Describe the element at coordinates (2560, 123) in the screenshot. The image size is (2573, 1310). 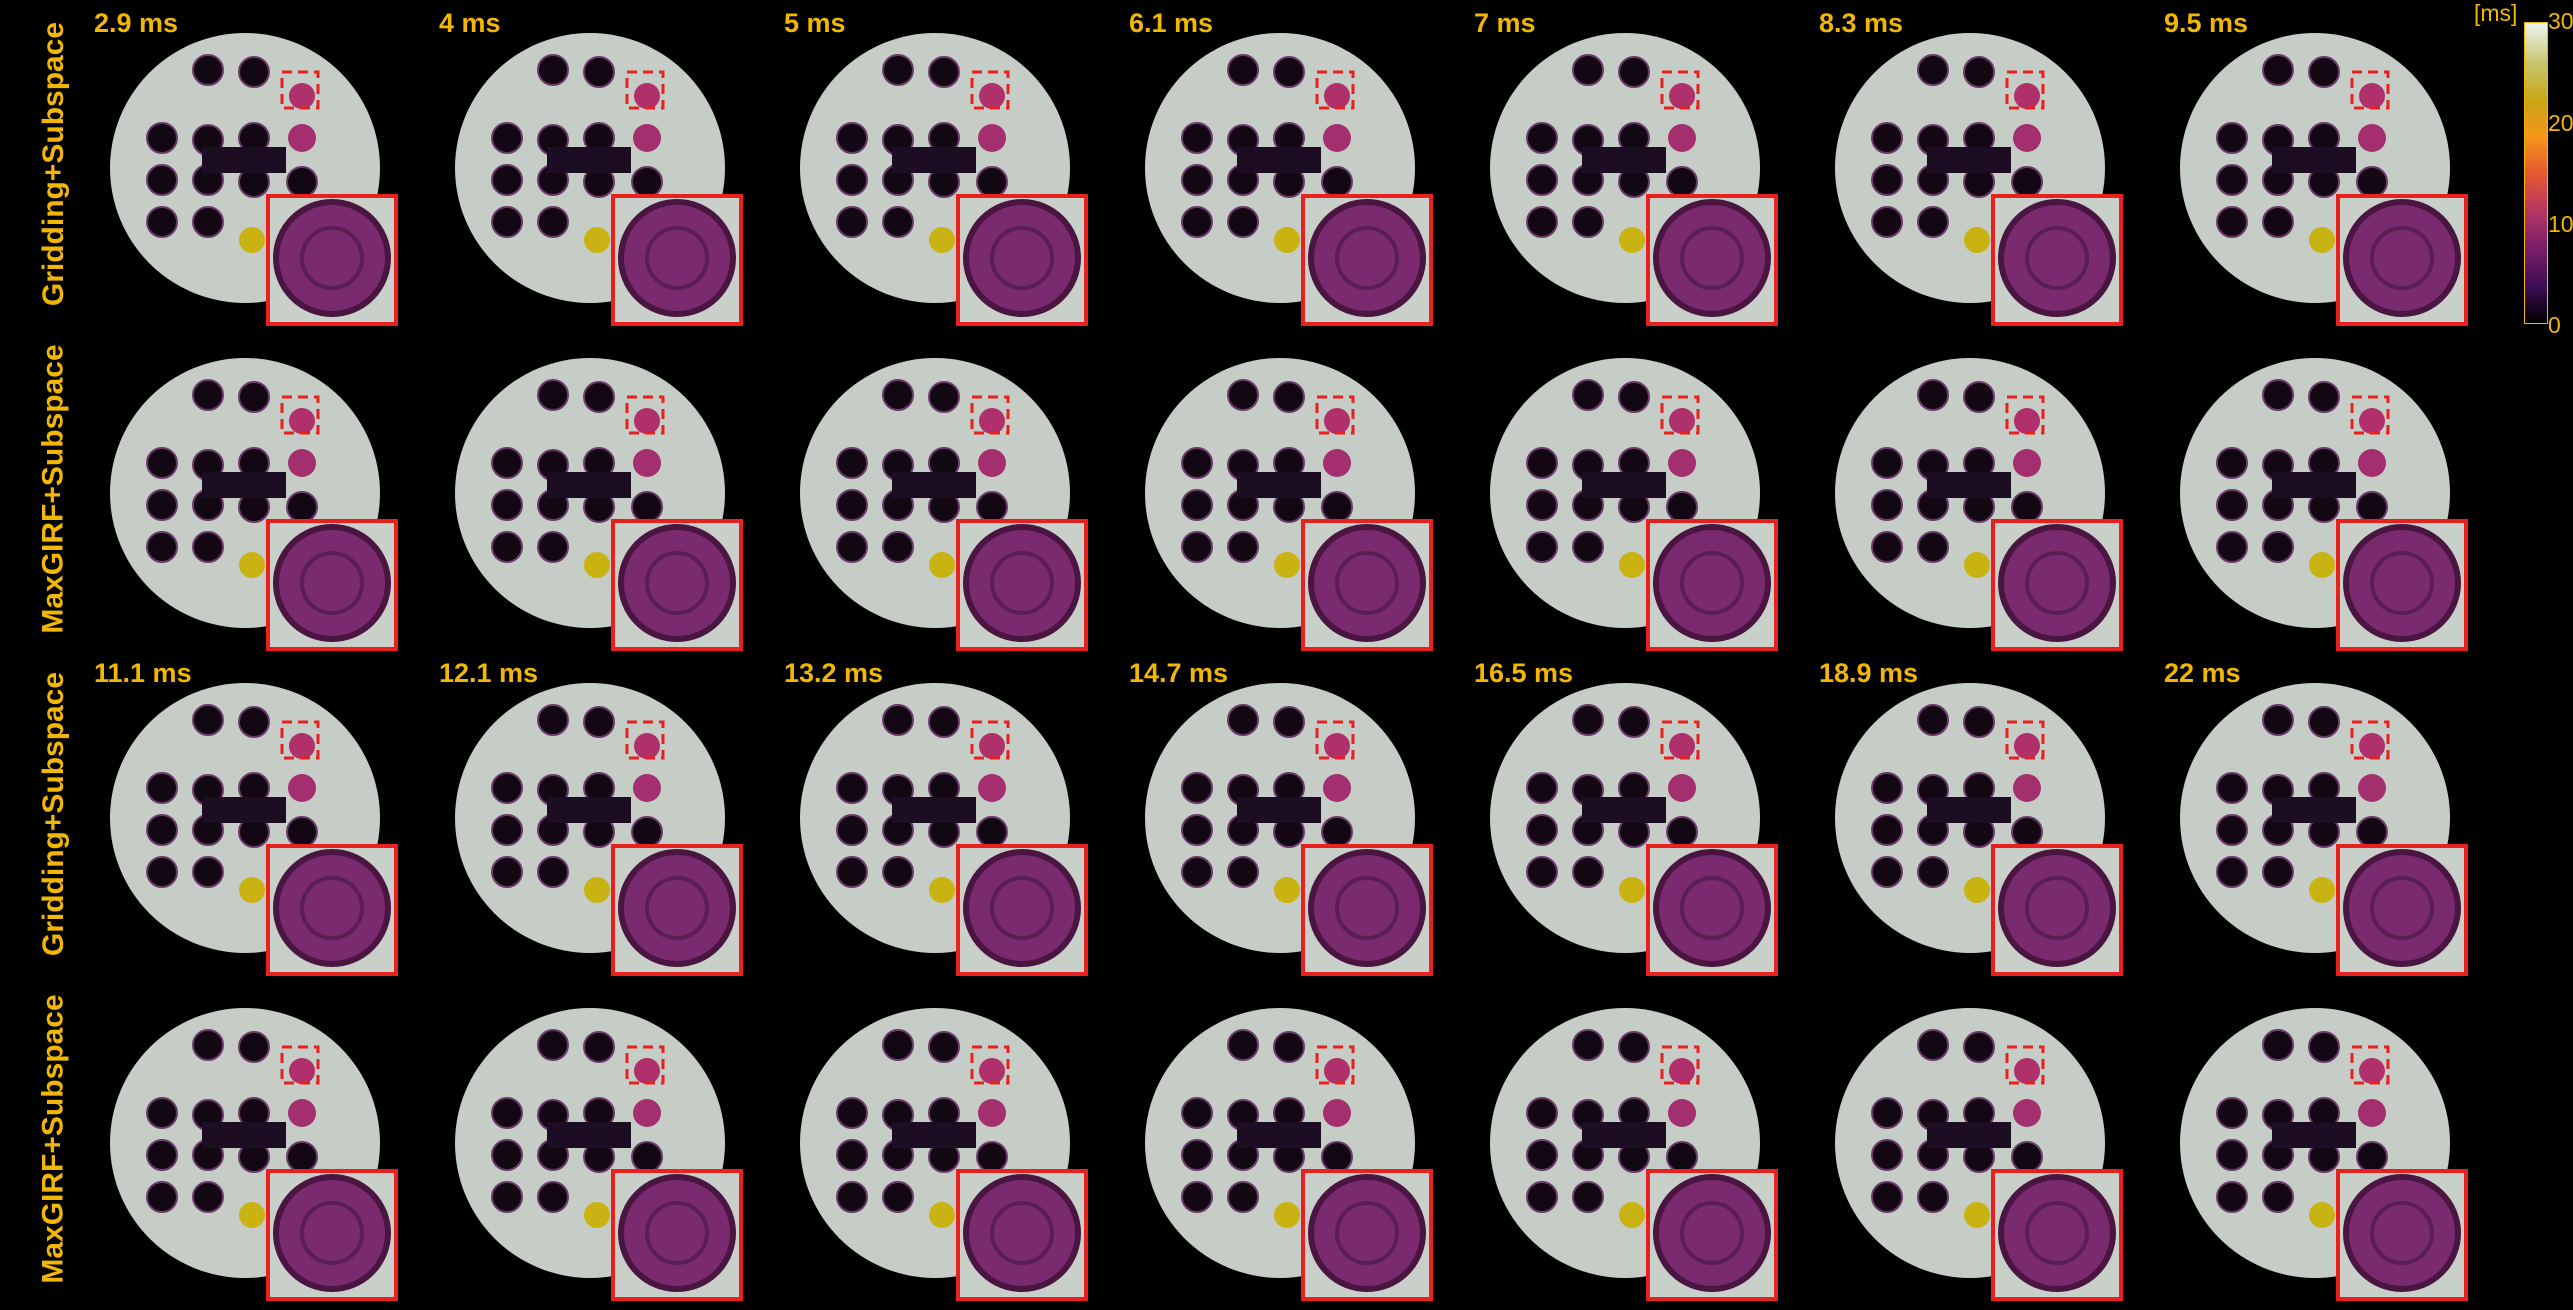
I see `colorbar-tick: 2000` at that location.